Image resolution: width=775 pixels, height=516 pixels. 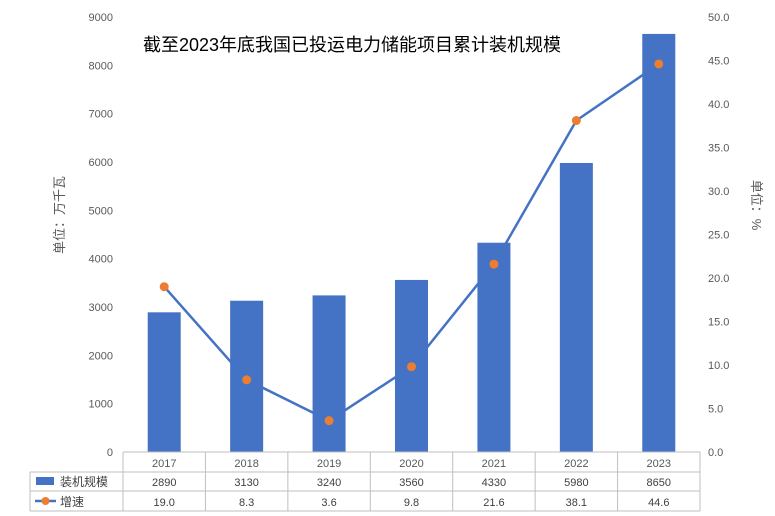 What do you see at coordinates (101, 405) in the screenshot?
I see `y-tick-label: 1000` at bounding box center [101, 405].